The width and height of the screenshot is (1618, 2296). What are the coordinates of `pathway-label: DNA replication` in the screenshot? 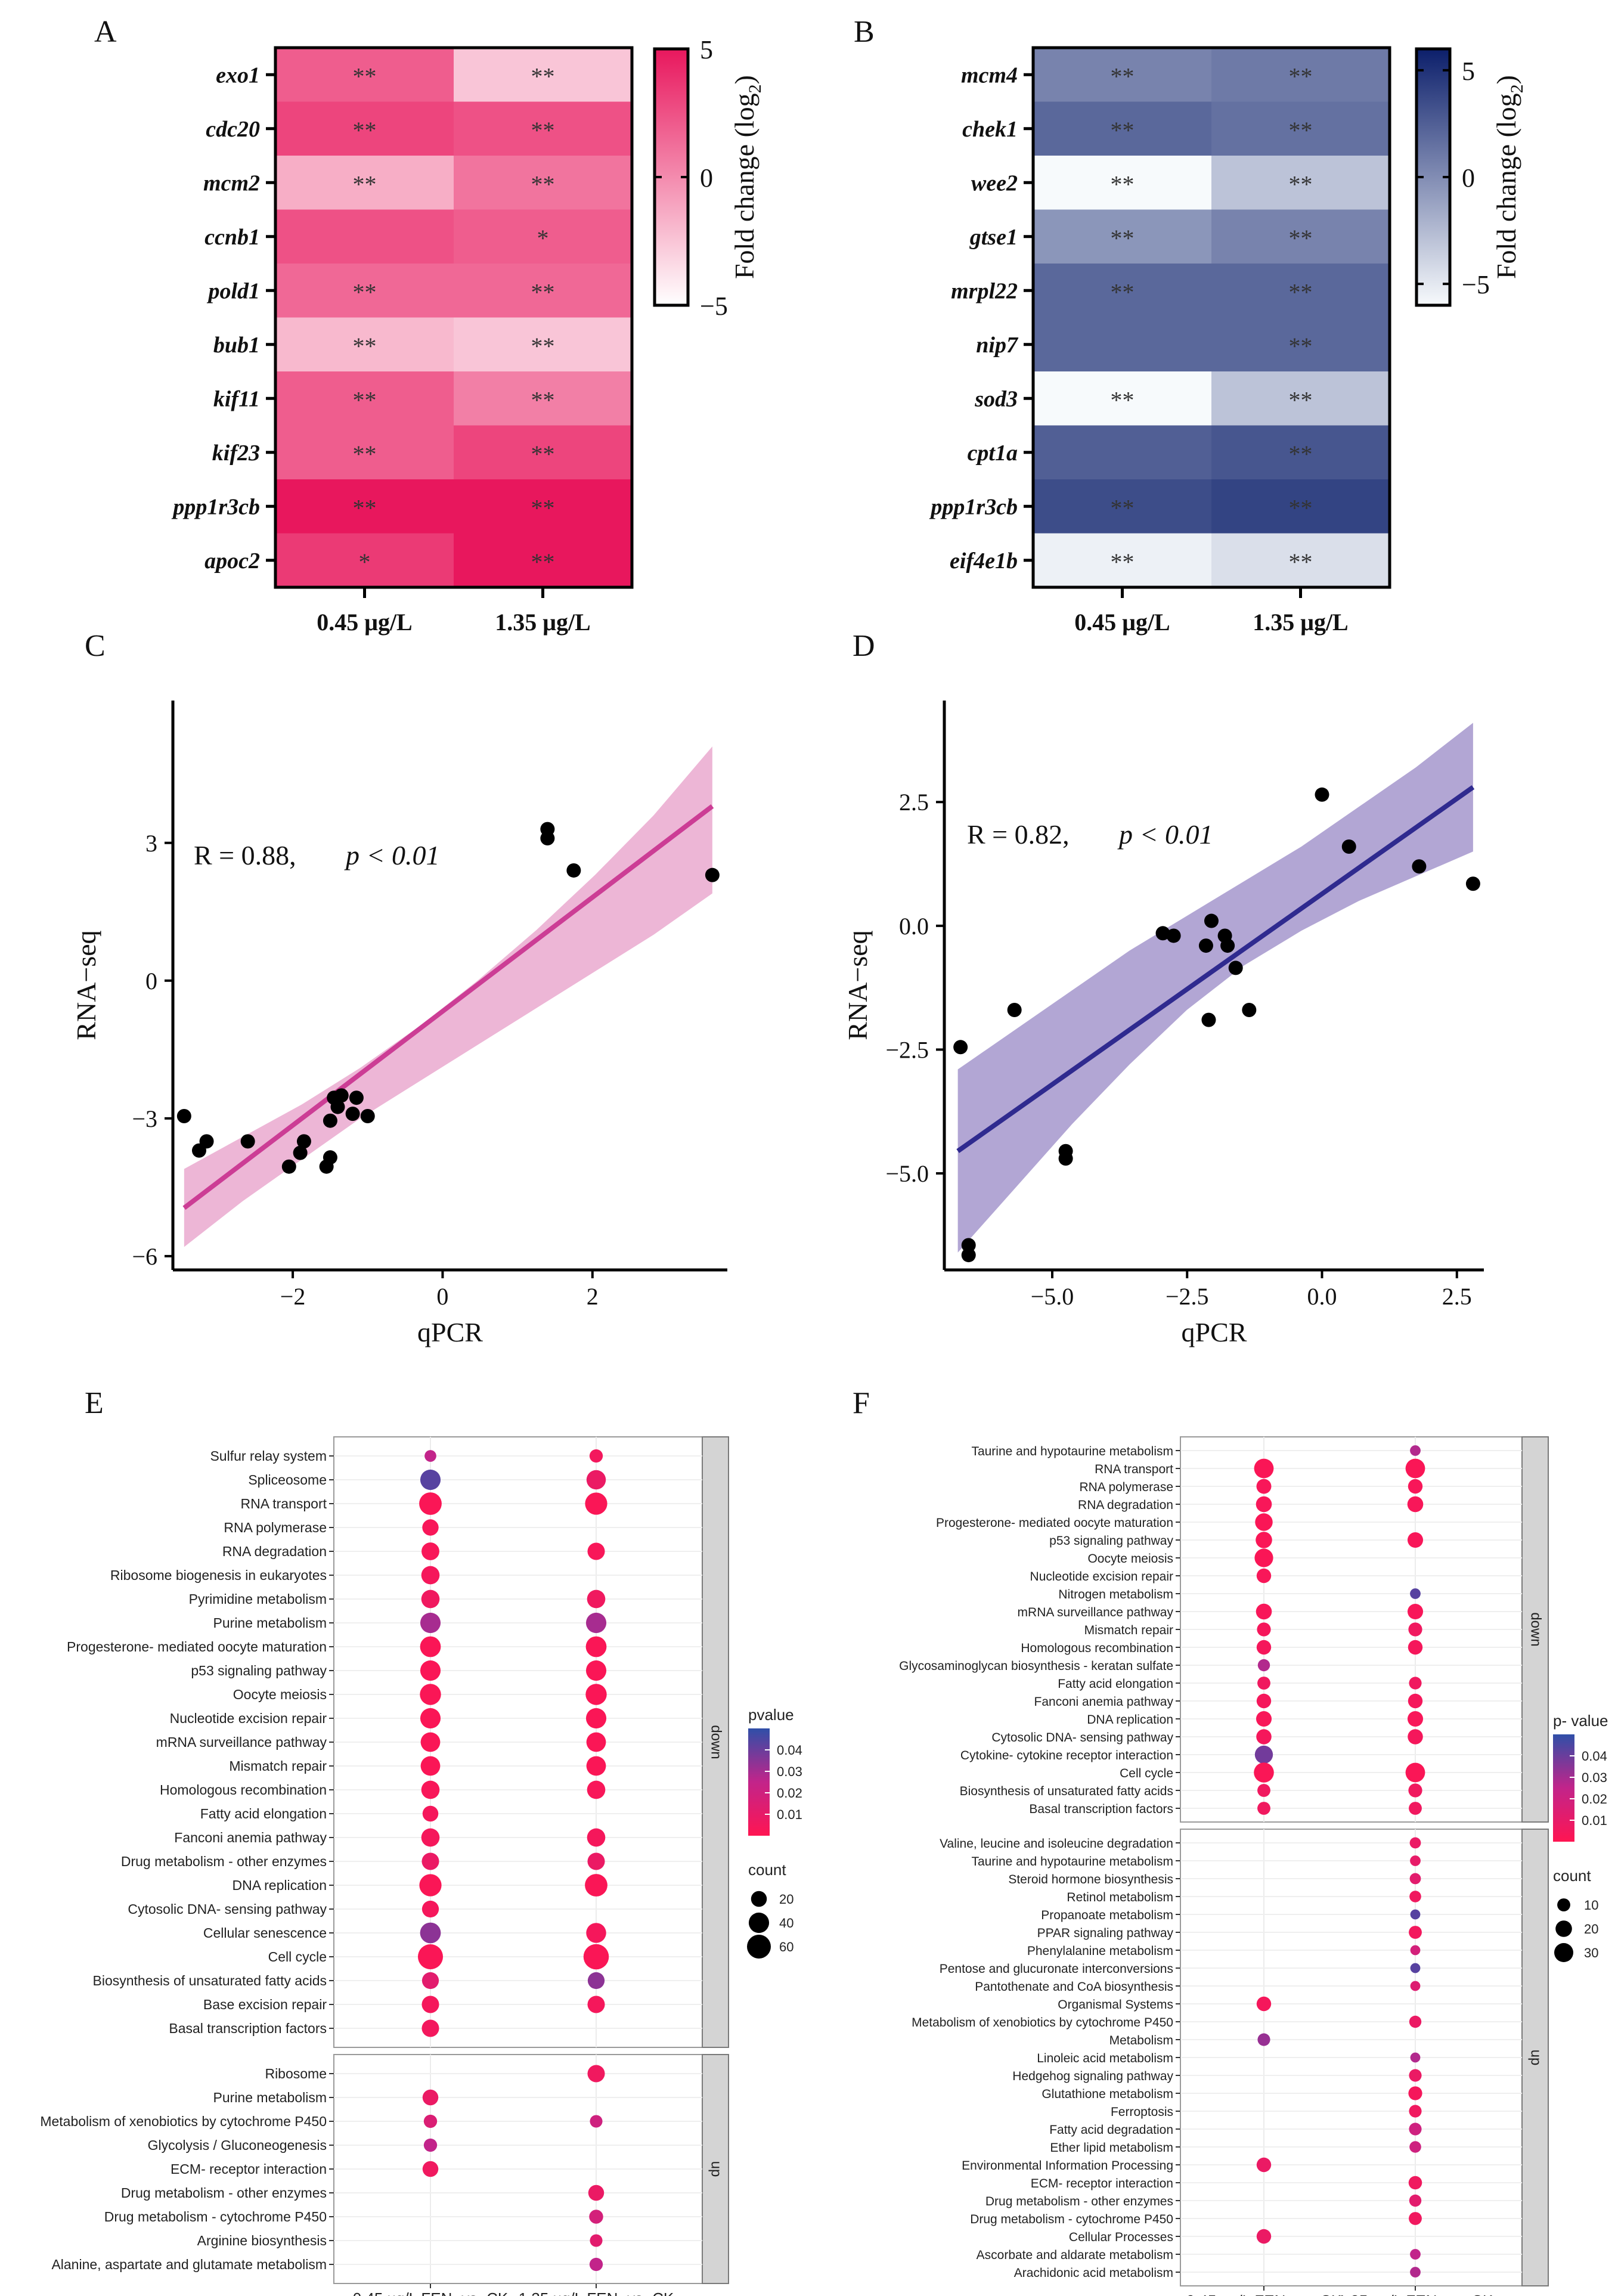 It's located at (1130, 1720).